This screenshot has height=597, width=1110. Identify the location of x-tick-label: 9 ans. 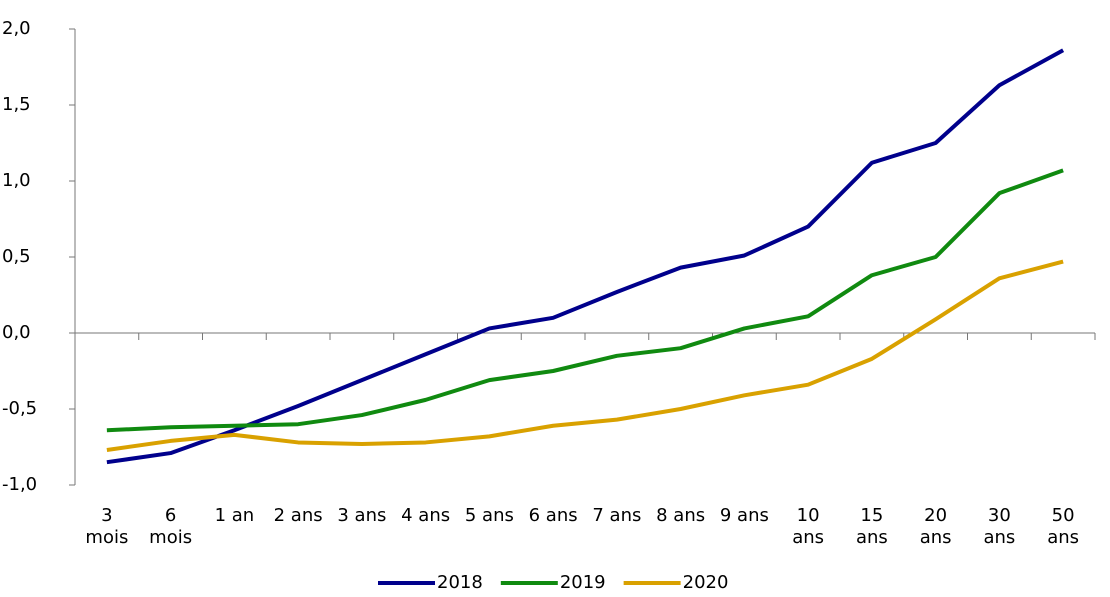
(744, 515).